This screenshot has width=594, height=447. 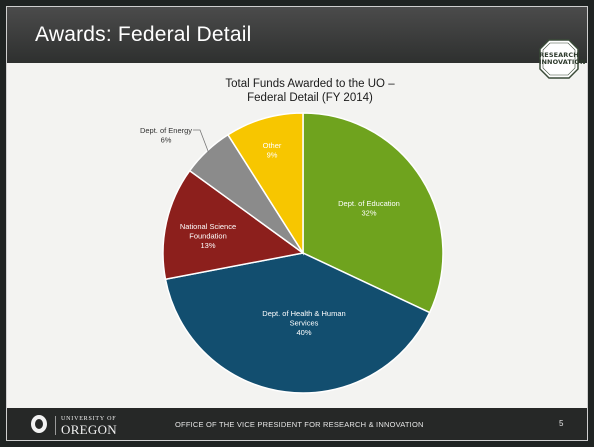 I want to click on research-innovation-badge-icon: RESEARCH INNOVATION, so click(x=562, y=59).